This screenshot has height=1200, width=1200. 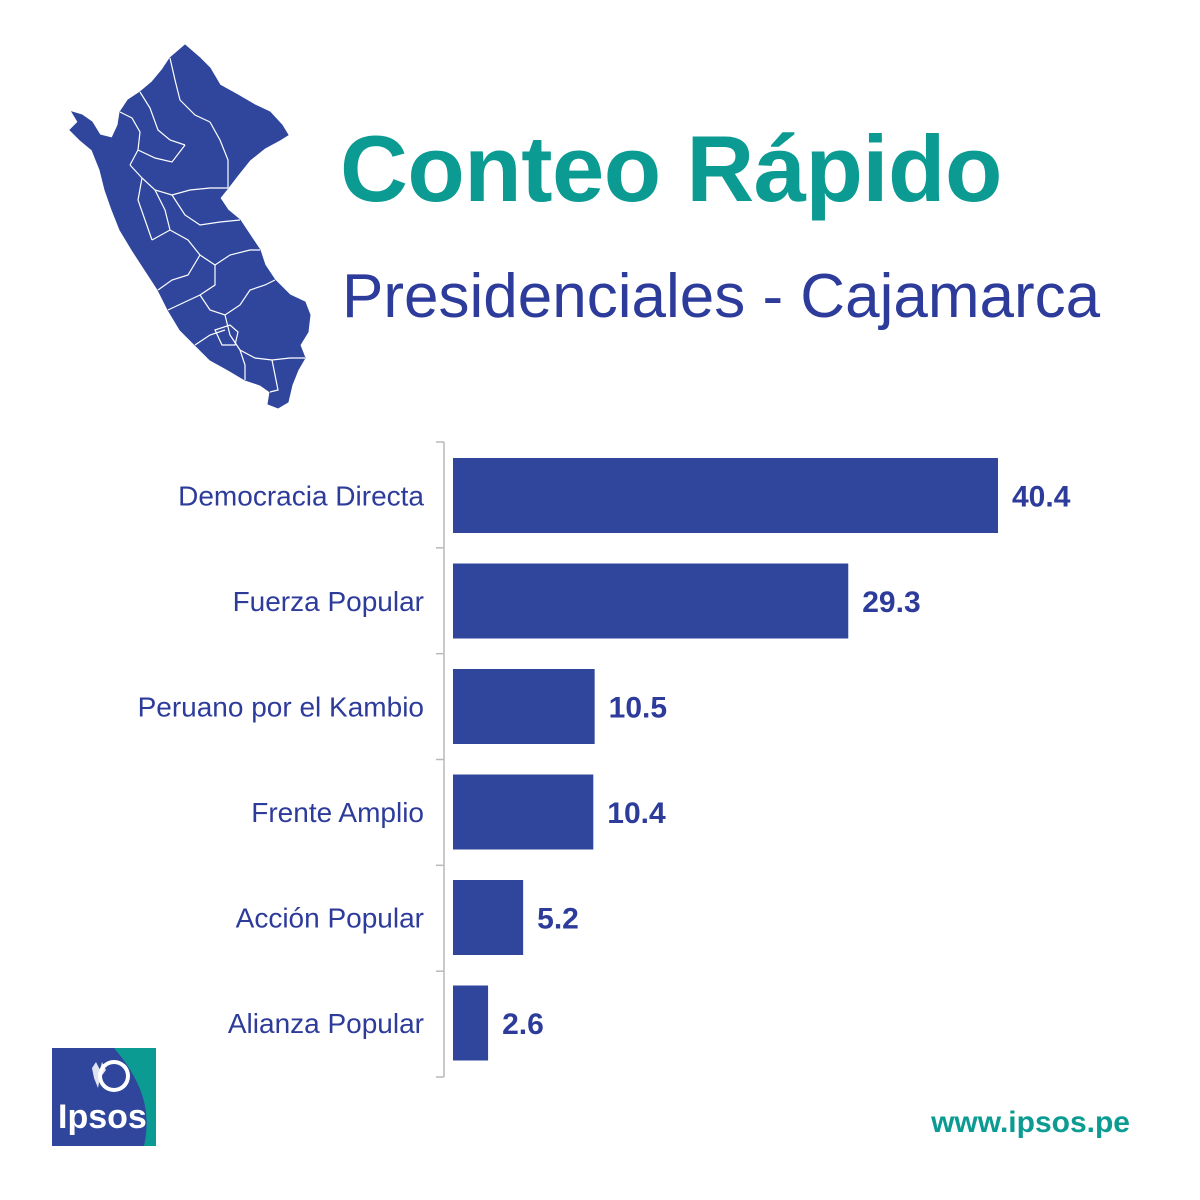 I want to click on peru-map-icon, so click(x=190, y=230).